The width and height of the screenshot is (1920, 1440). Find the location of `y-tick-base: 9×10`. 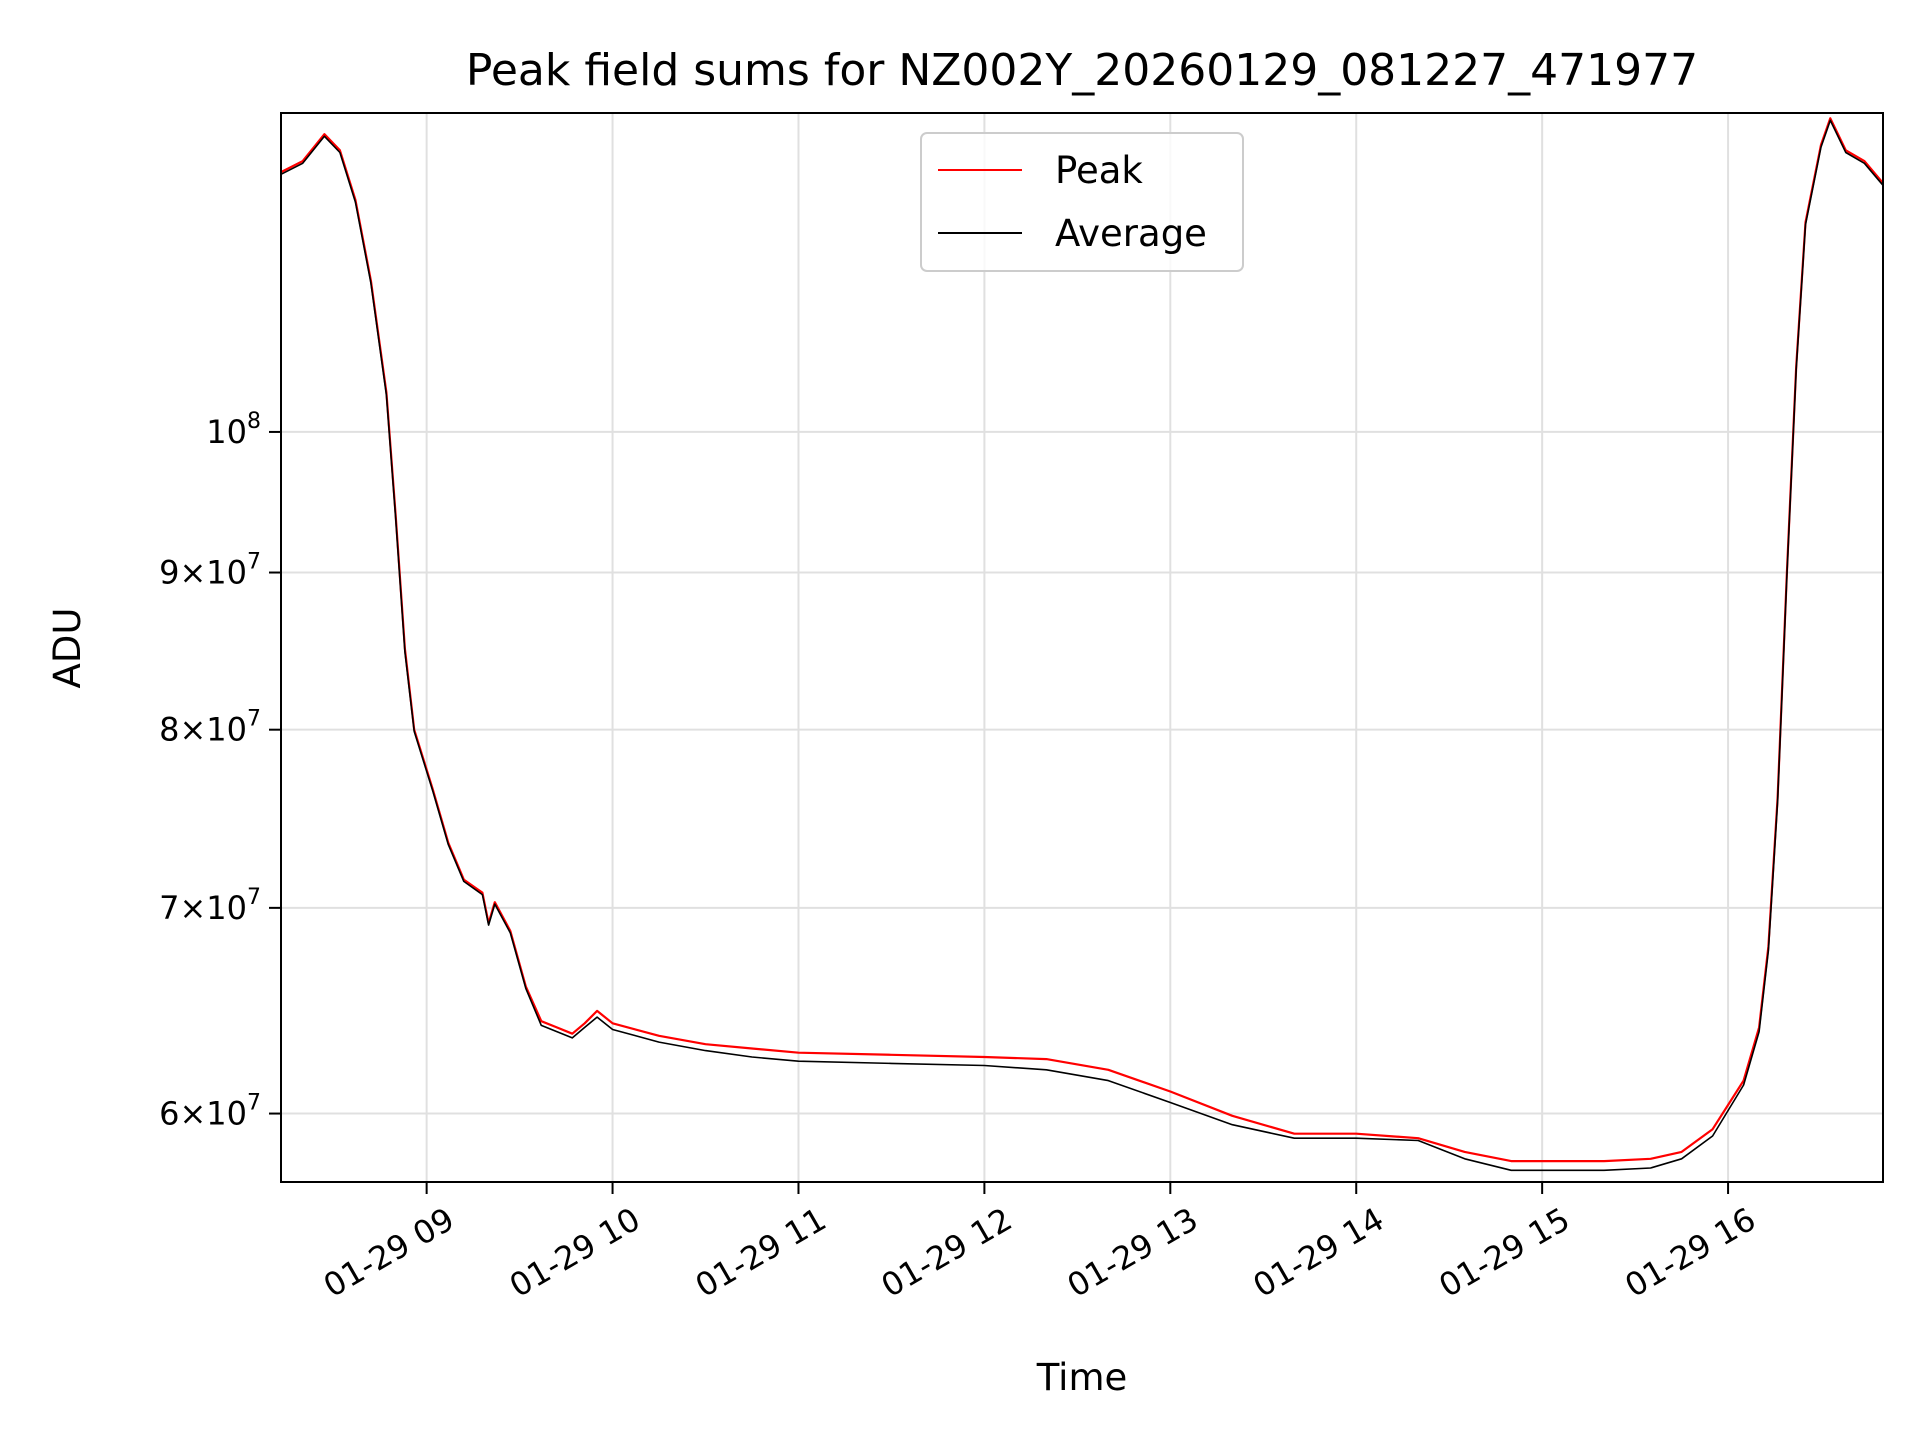

y-tick-base: 9×10 is located at coordinates (203, 573).